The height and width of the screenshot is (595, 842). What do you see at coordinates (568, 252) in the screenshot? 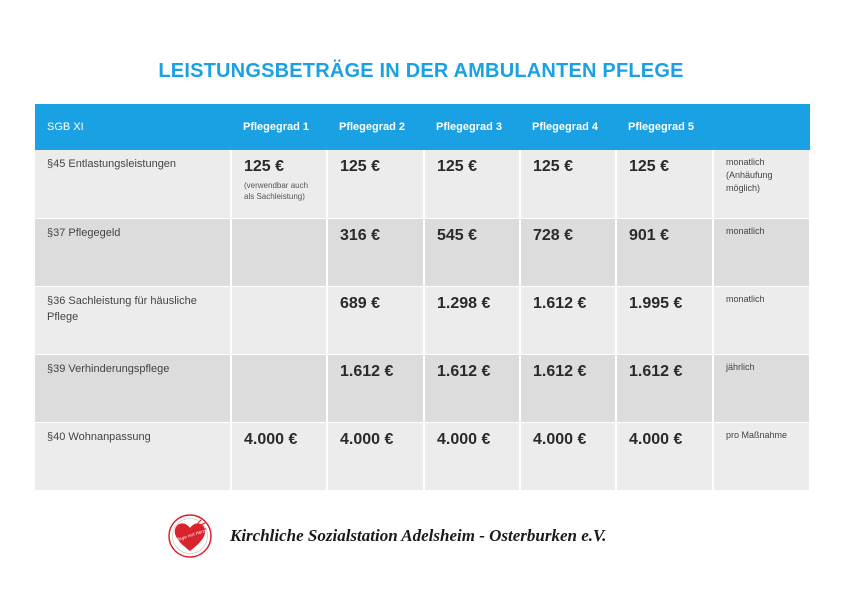
I see `amount-cell: 728 €` at bounding box center [568, 252].